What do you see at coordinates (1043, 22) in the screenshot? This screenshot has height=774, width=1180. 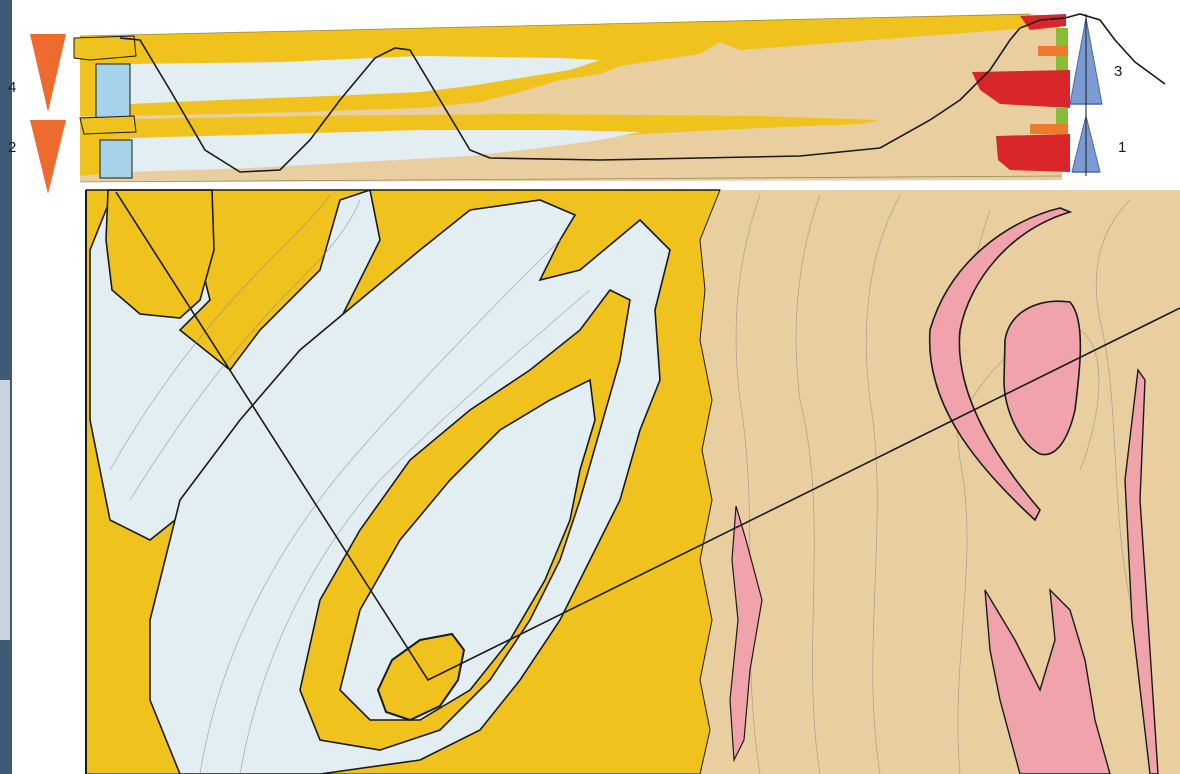 I see `right-unit-red-top` at bounding box center [1043, 22].